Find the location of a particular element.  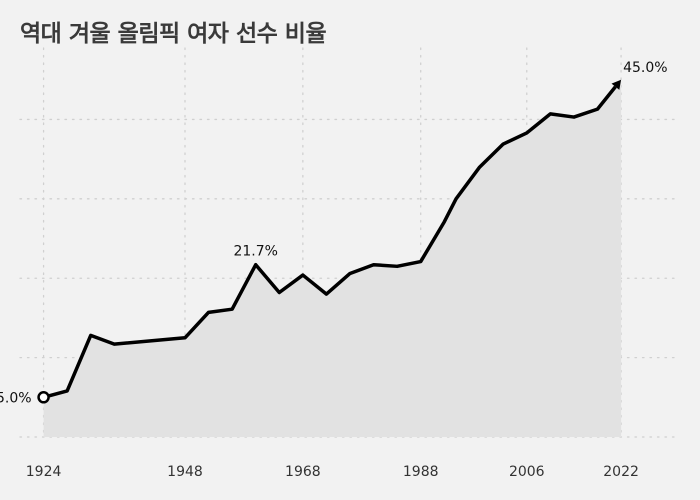

arrow-head is located at coordinates (616, 84).